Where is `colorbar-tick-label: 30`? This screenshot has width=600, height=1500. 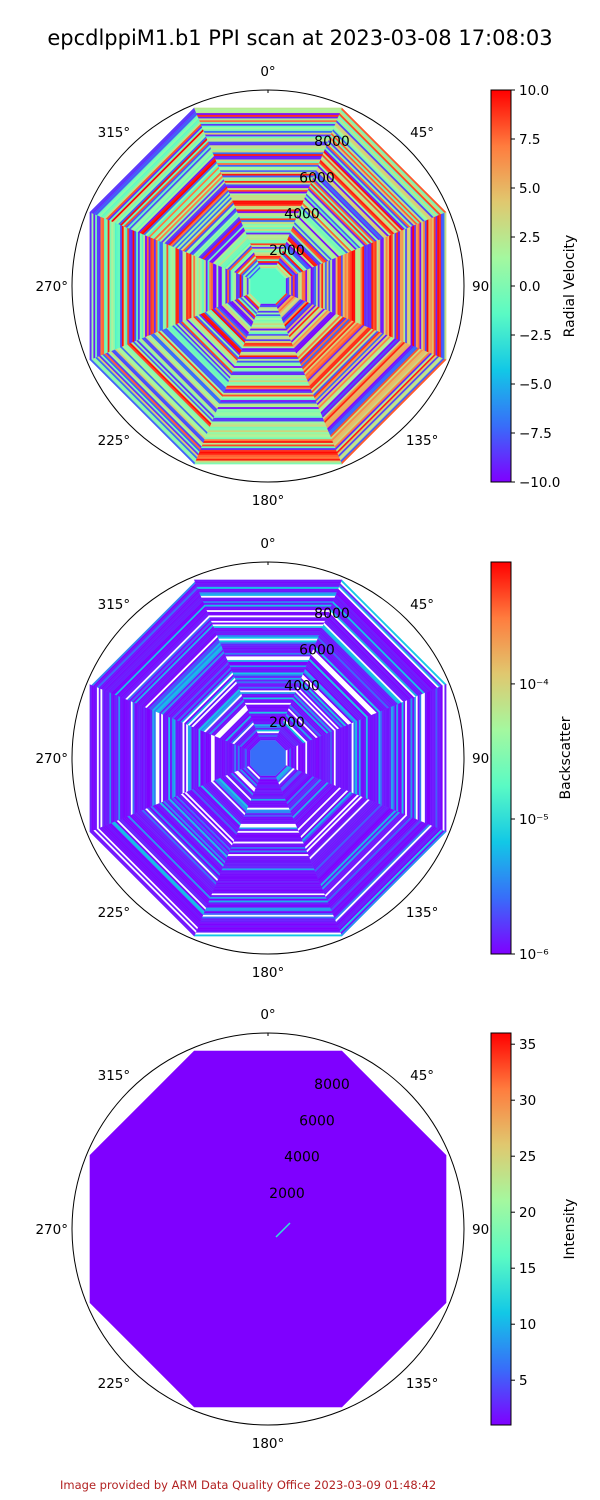 colorbar-tick-label: 30 is located at coordinates (527, 1101).